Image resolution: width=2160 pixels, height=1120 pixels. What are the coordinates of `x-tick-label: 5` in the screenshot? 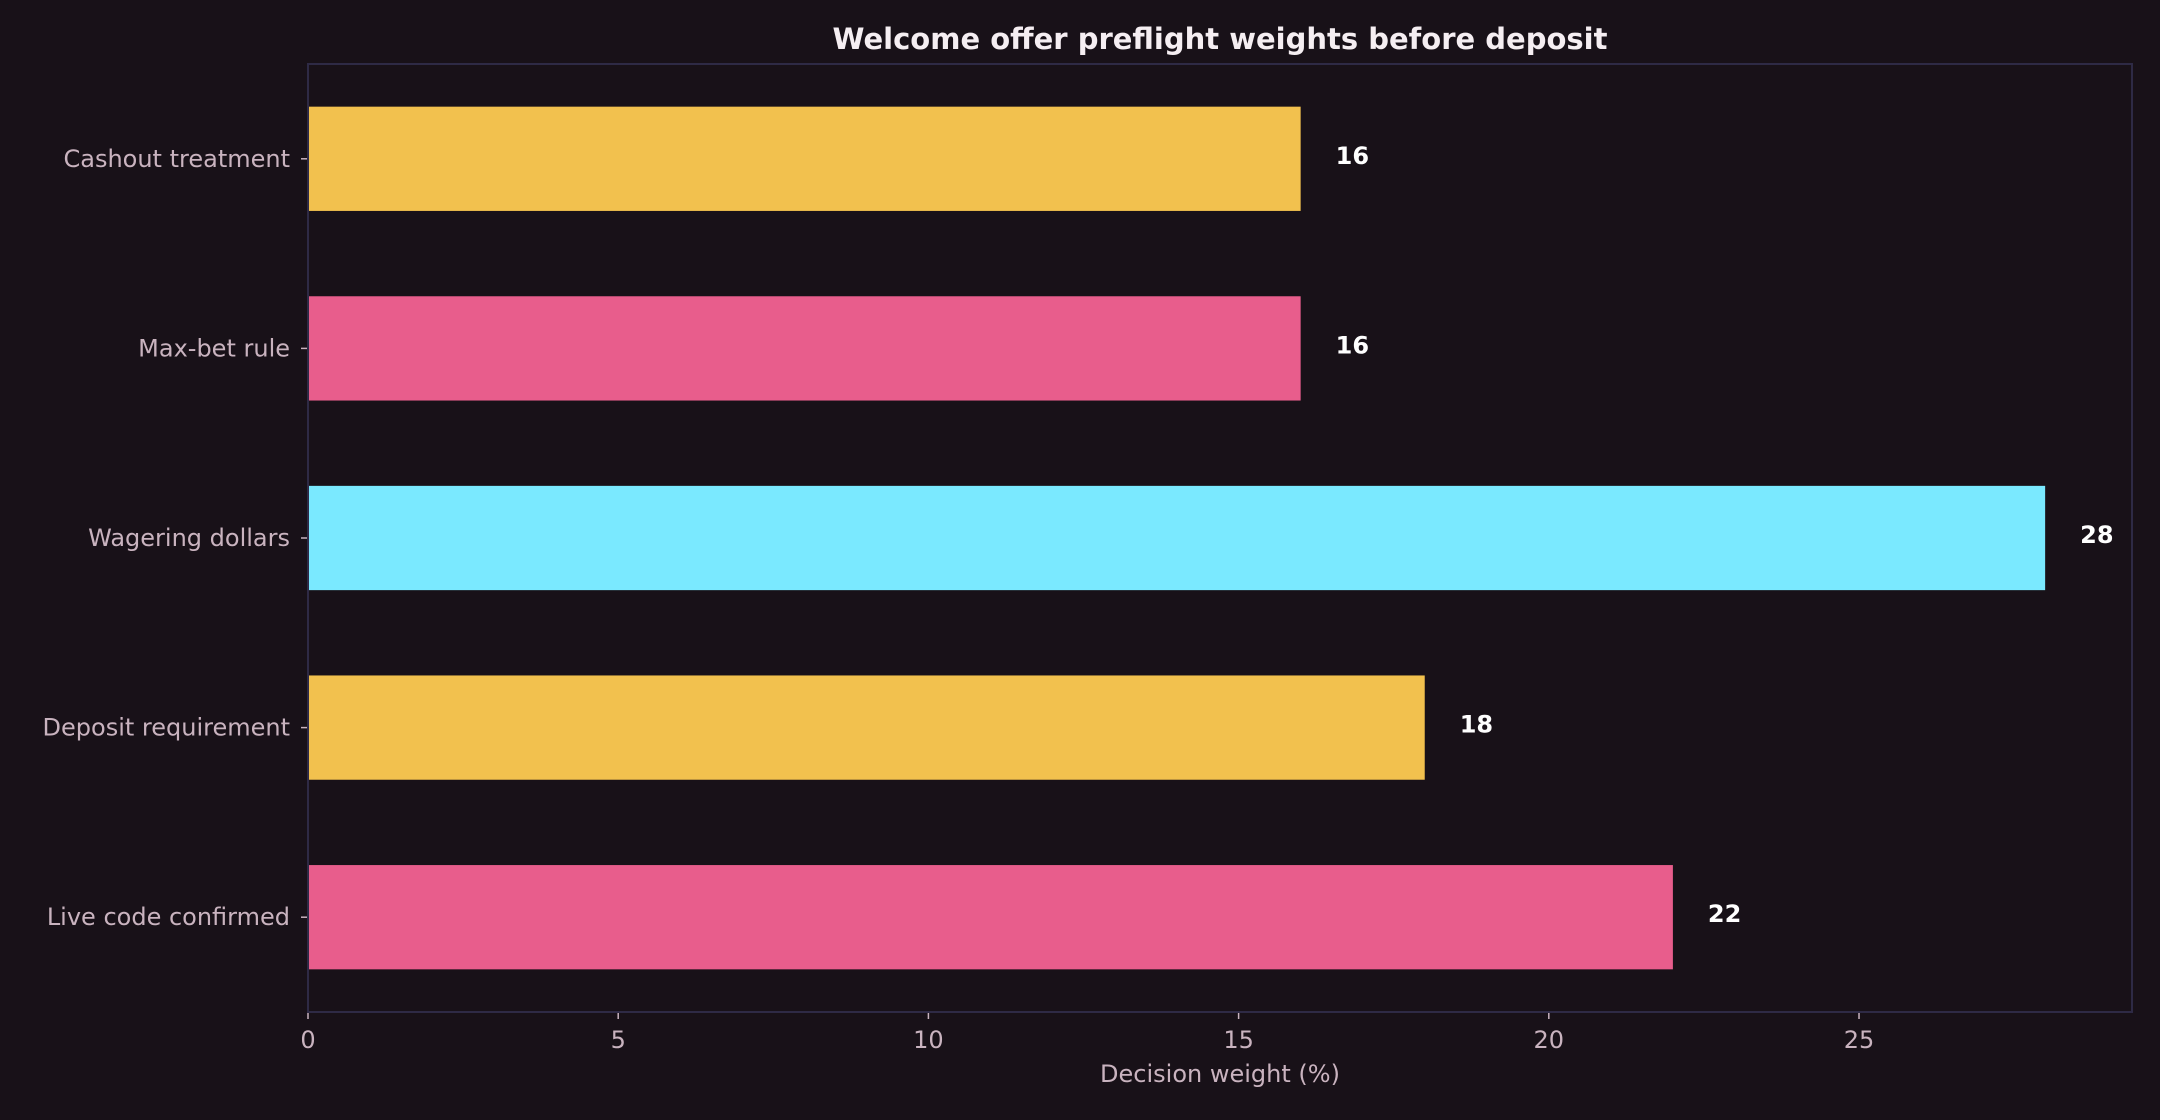 It's located at (618, 1040).